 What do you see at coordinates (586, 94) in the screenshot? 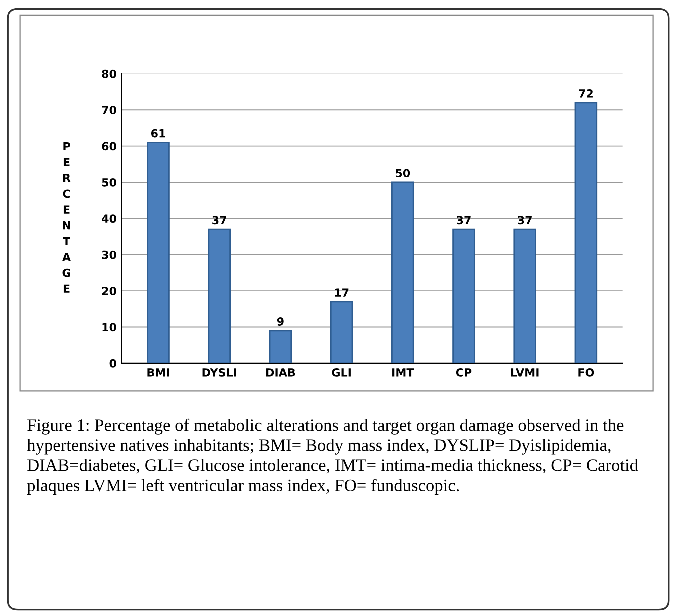
I see `data-label: 72` at bounding box center [586, 94].